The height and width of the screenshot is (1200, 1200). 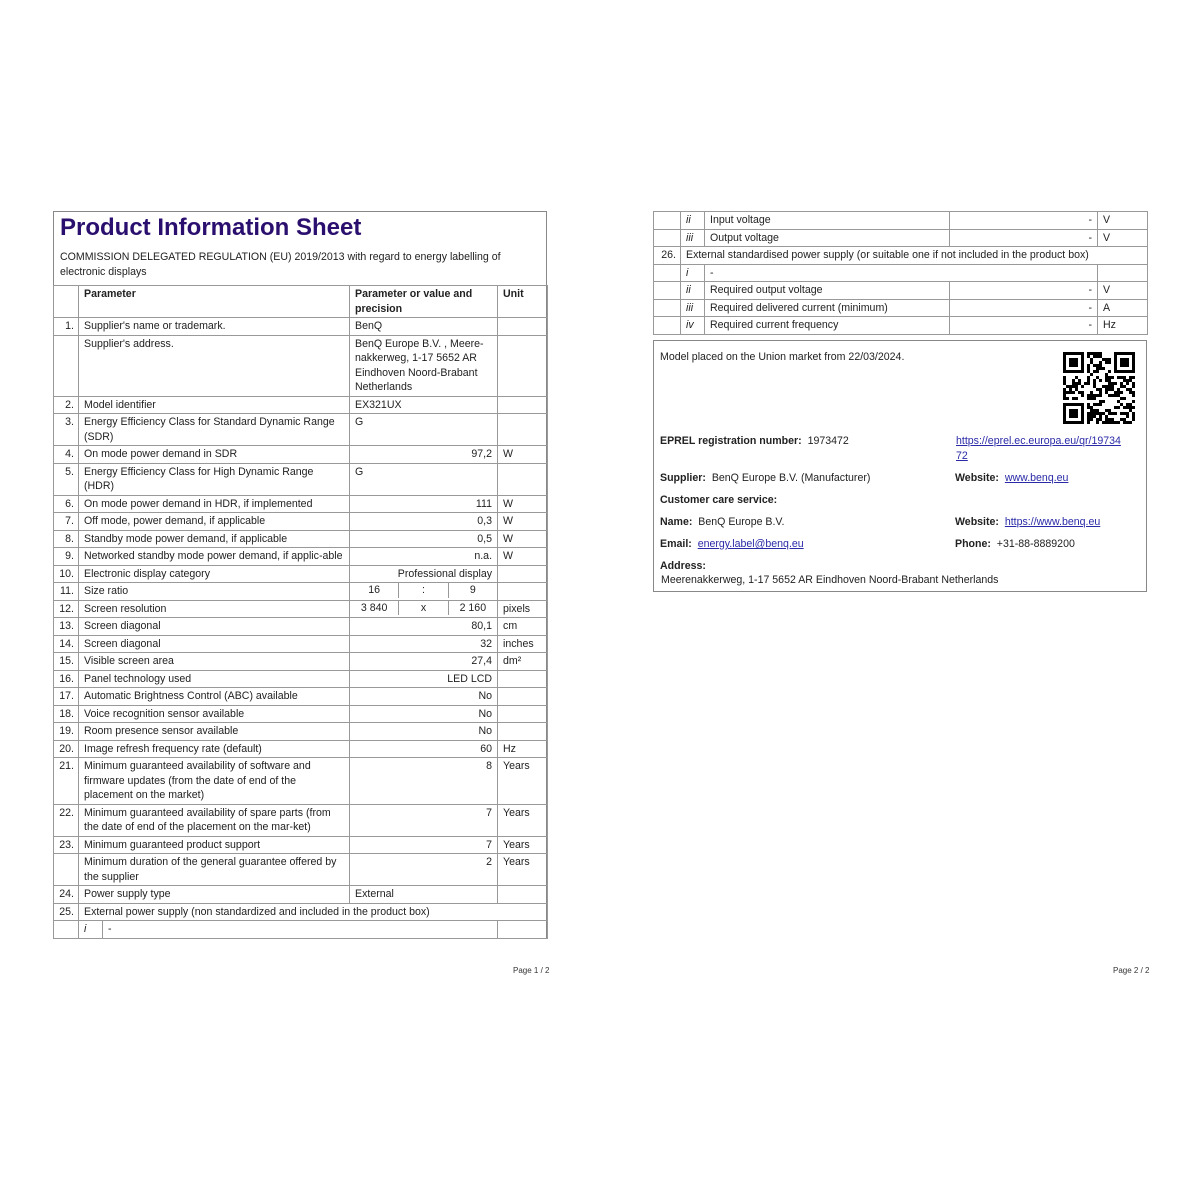 What do you see at coordinates (424, 454) in the screenshot?
I see `row-value: 97,2` at bounding box center [424, 454].